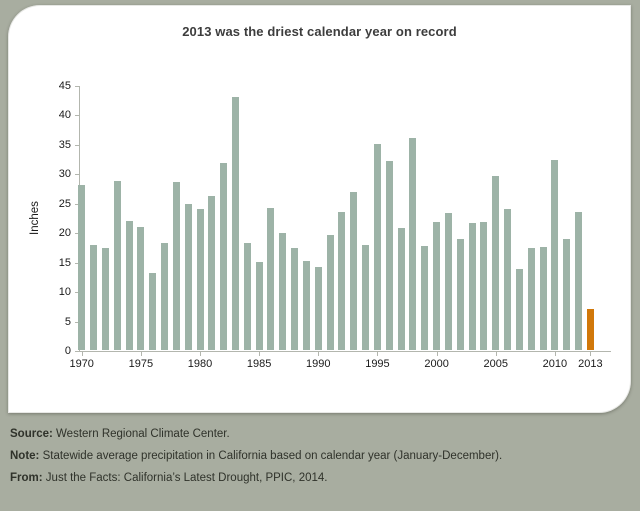  What do you see at coordinates (64, 174) in the screenshot?
I see `y-tick-label-30: 30` at bounding box center [64, 174].